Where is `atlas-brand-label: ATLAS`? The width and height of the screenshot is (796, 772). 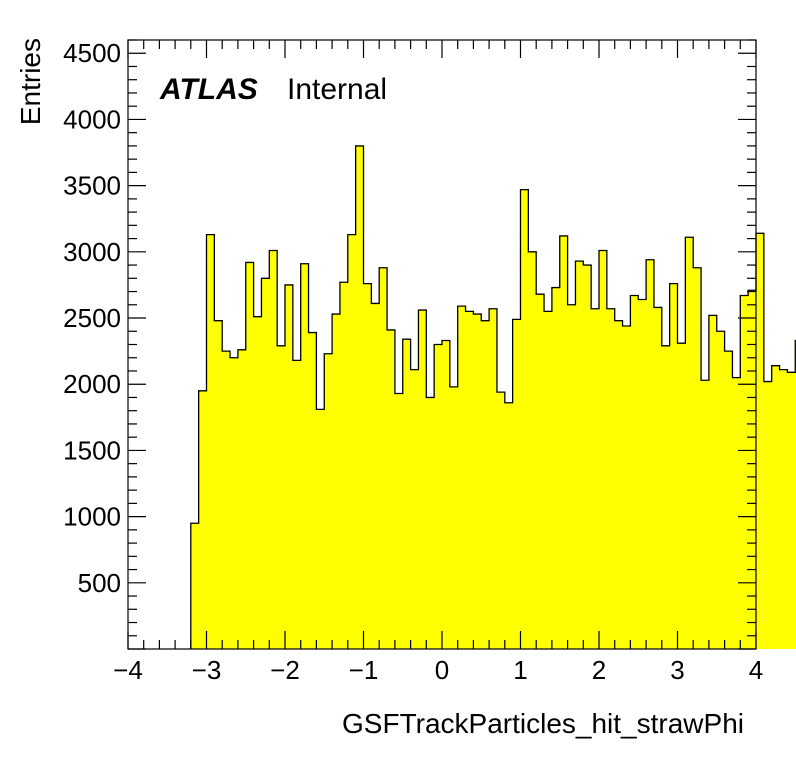
atlas-brand-label: ATLAS is located at coordinates (208, 89).